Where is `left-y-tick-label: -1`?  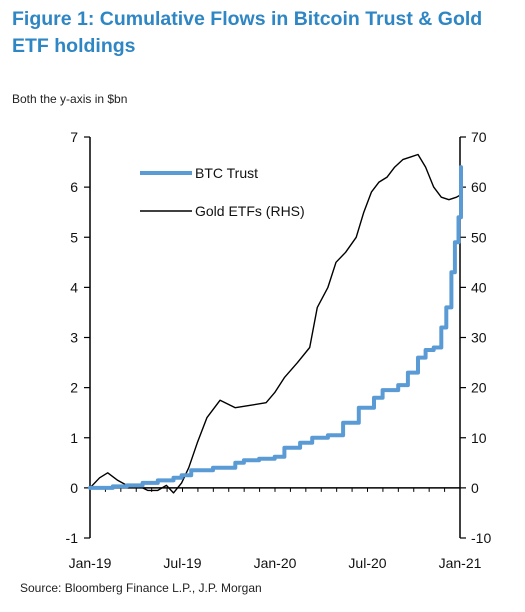
left-y-tick-label: -1 is located at coordinates (72, 538).